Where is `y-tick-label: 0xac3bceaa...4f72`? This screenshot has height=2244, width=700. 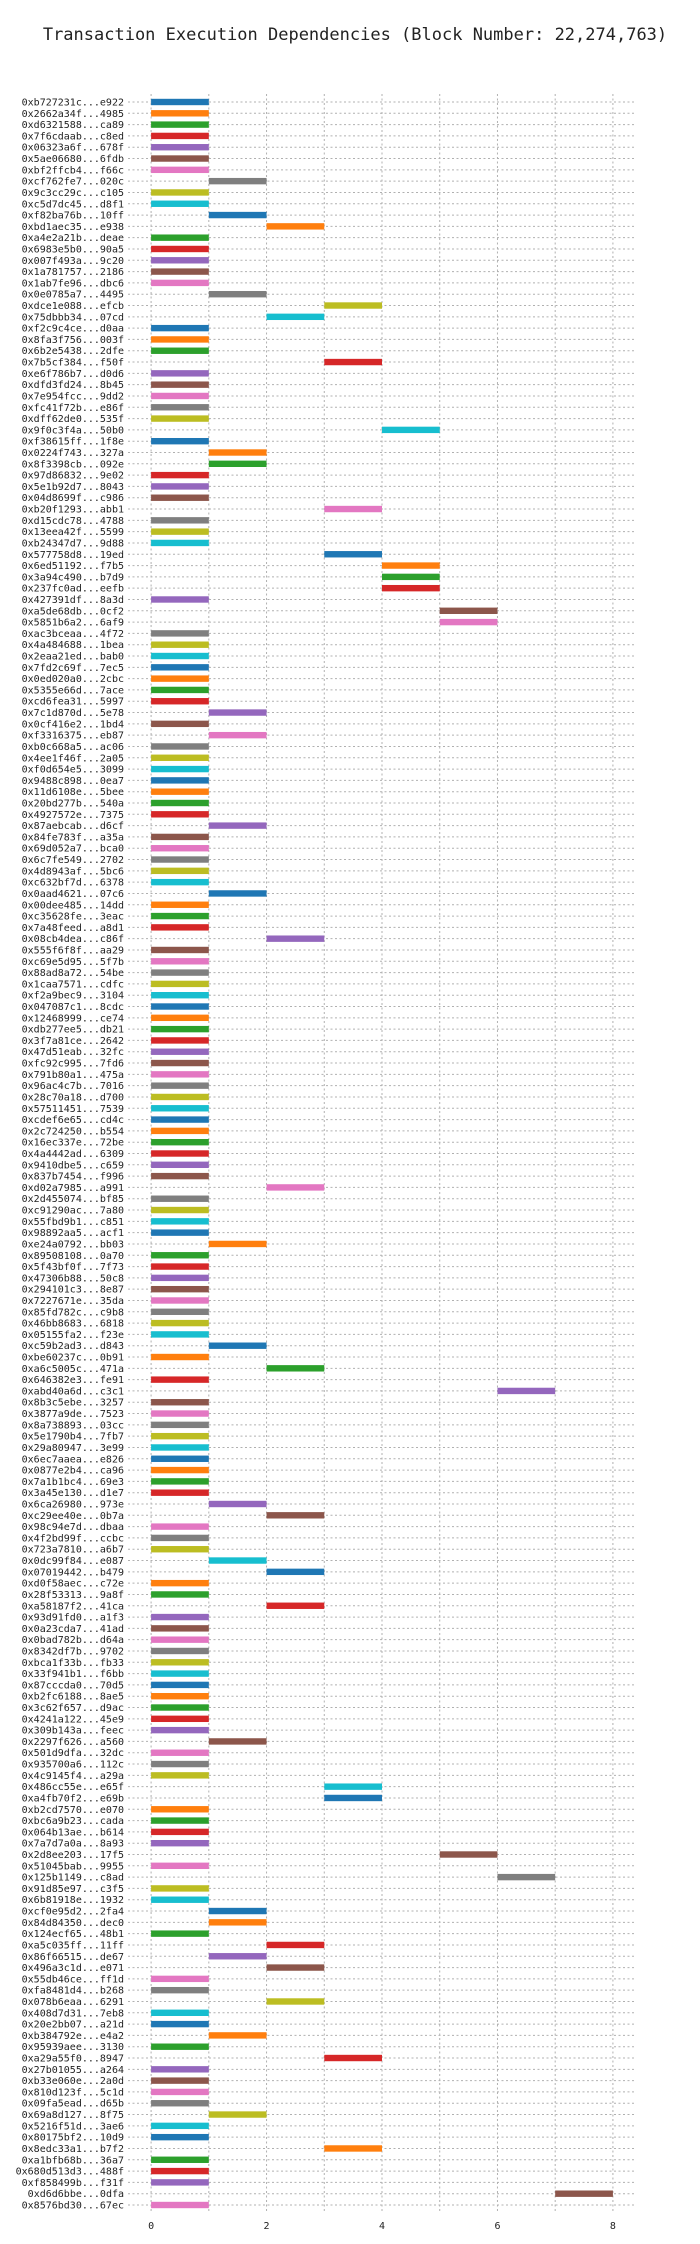 y-tick-label: 0xac3bceaa...4f72 is located at coordinates (73, 634).